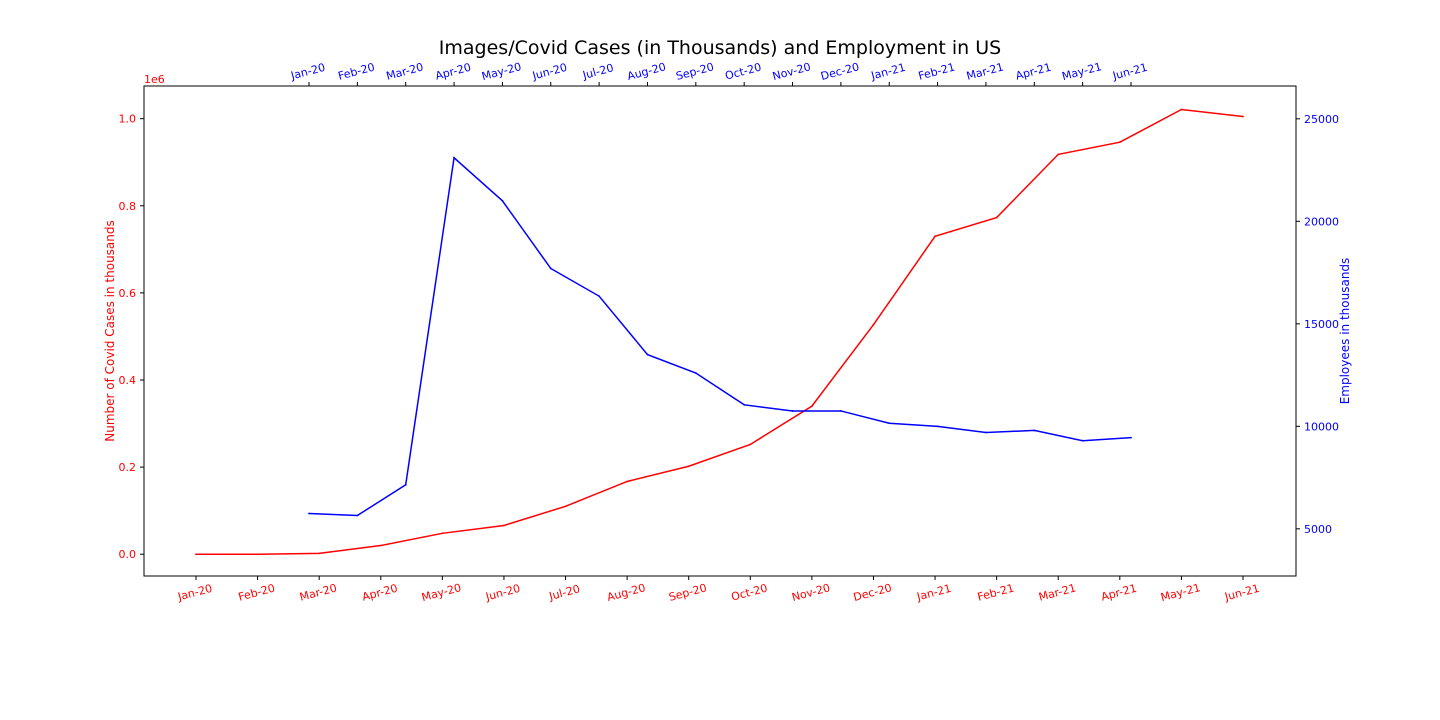 This screenshot has width=1440, height=720. What do you see at coordinates (564, 592) in the screenshot?
I see `covid-x-tick-label: Jul-20` at bounding box center [564, 592].